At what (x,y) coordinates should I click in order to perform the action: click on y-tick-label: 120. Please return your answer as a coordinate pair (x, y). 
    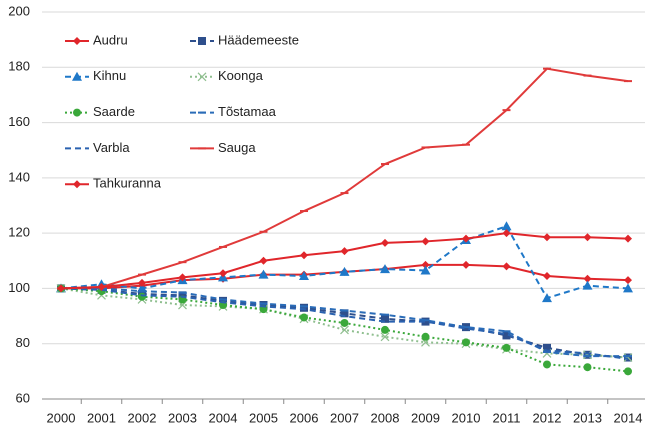
    Looking at the image, I should click on (19, 232).